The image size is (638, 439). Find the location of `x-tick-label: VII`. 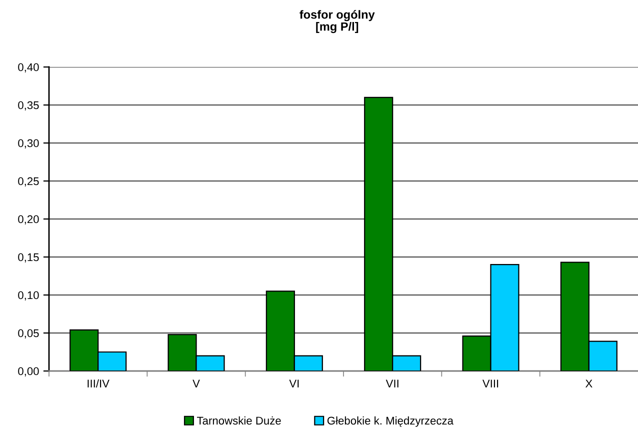

x-tick-label: VII is located at coordinates (392, 384).